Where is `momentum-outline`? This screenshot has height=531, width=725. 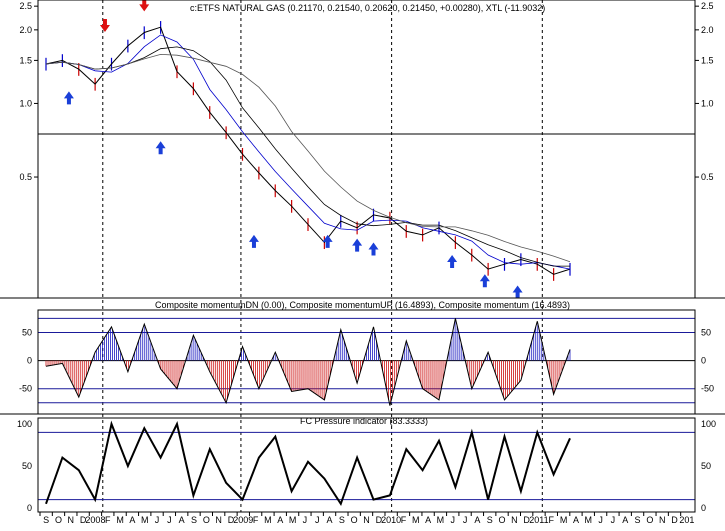 momentum-outline is located at coordinates (308, 362).